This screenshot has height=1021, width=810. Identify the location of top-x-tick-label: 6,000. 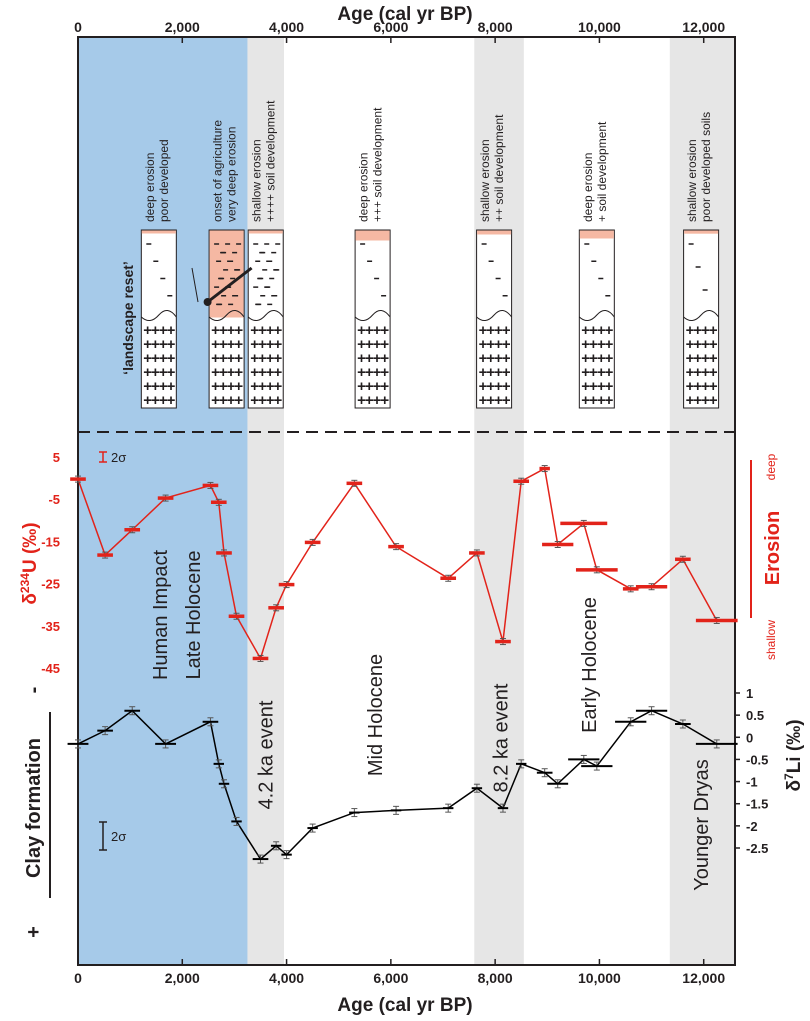
(390, 27).